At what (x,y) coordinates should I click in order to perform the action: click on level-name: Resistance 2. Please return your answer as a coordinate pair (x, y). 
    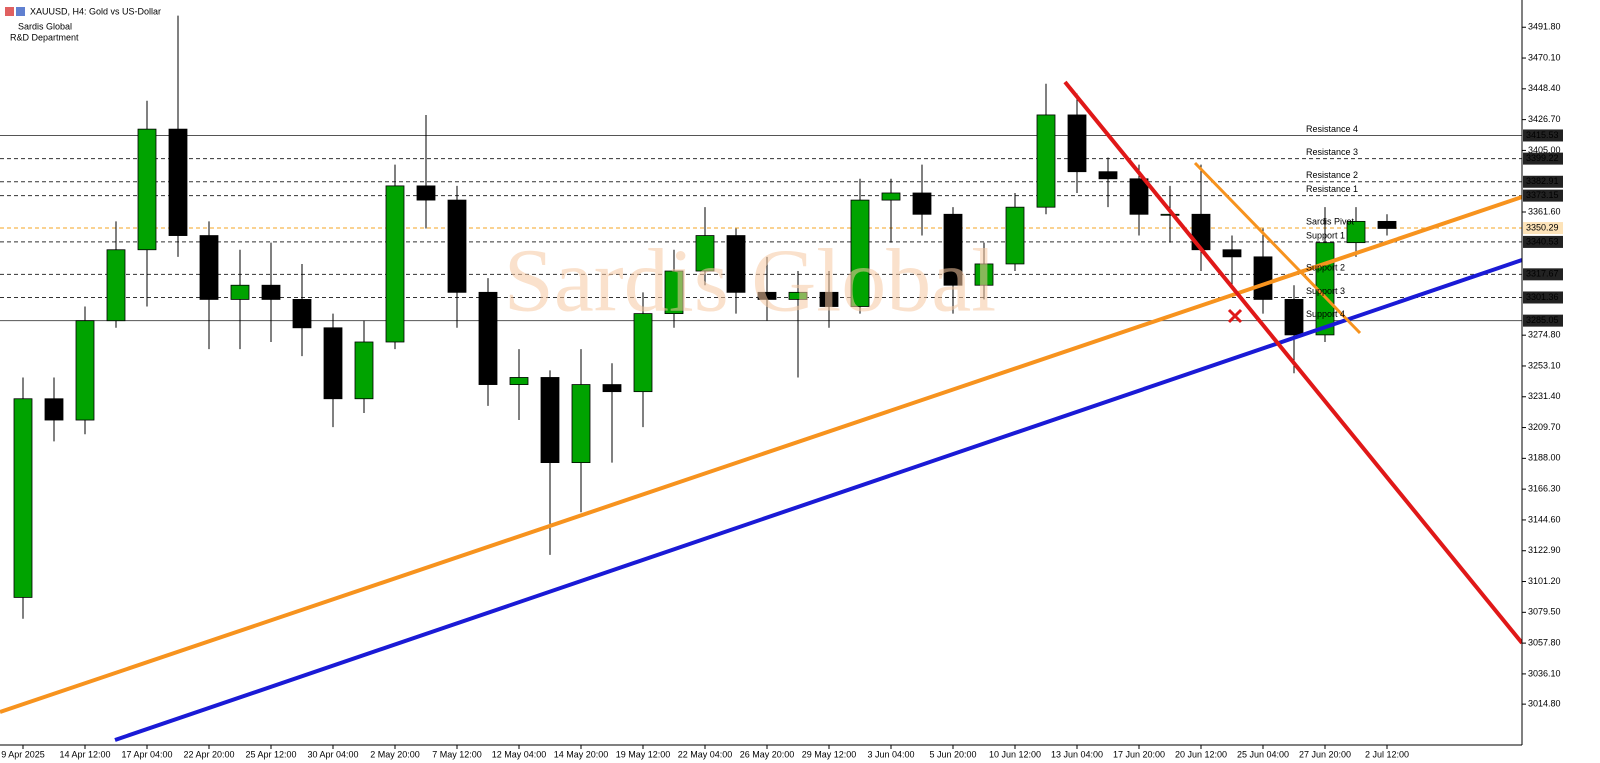
    Looking at the image, I should click on (1332, 175).